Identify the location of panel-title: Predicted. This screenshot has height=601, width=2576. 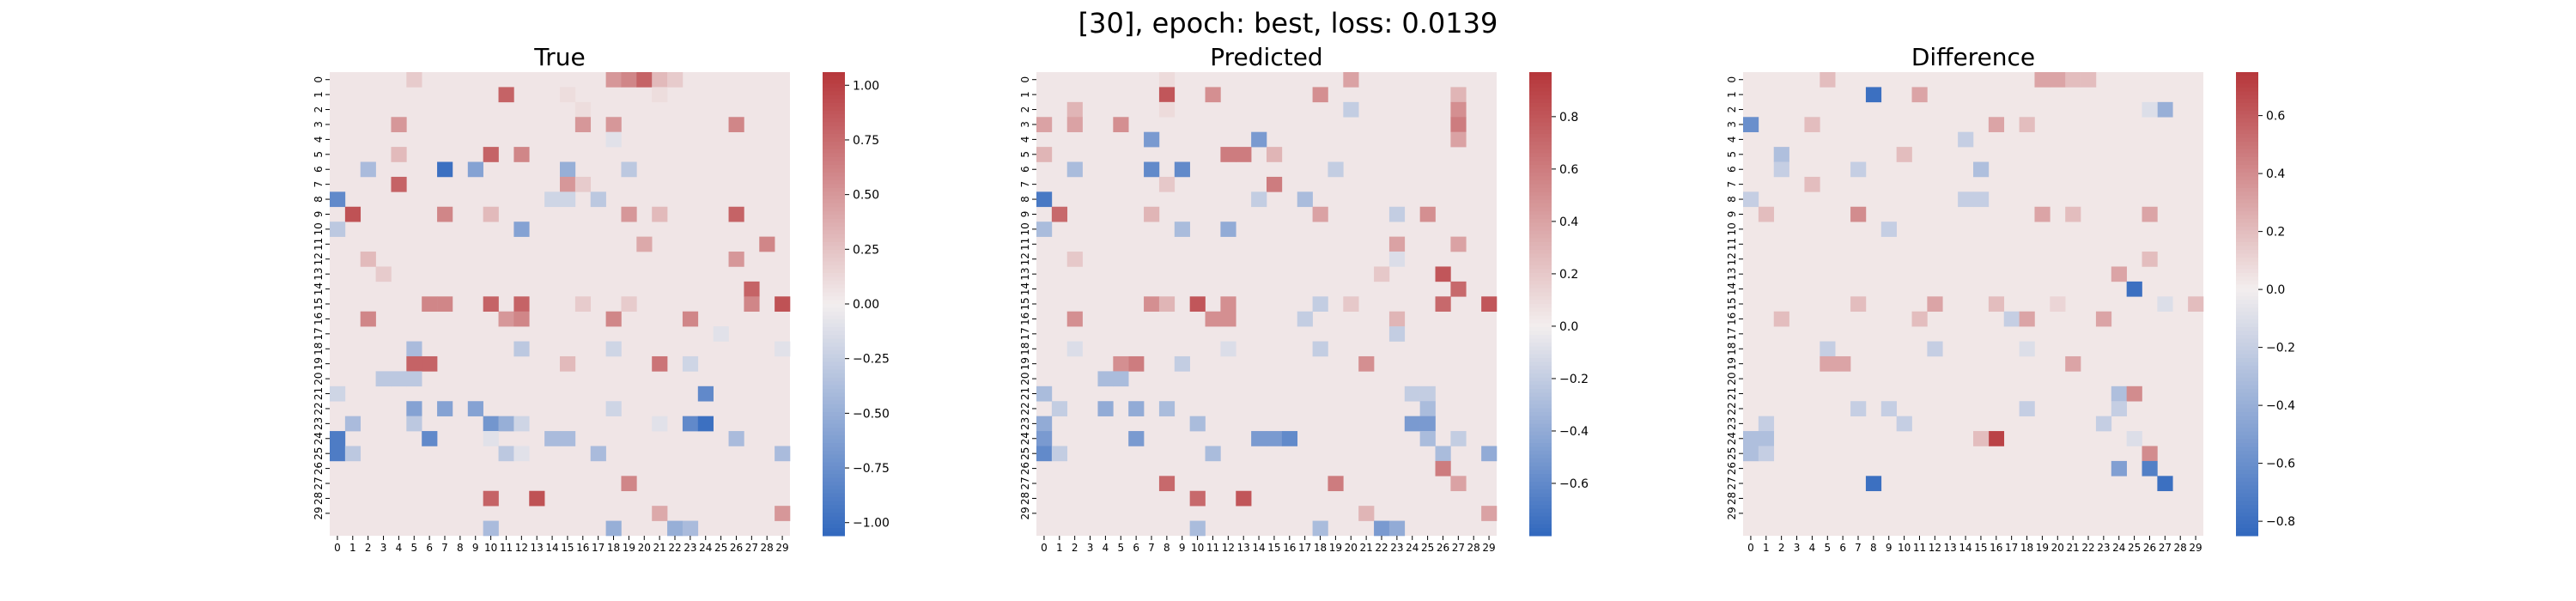
(1266, 57).